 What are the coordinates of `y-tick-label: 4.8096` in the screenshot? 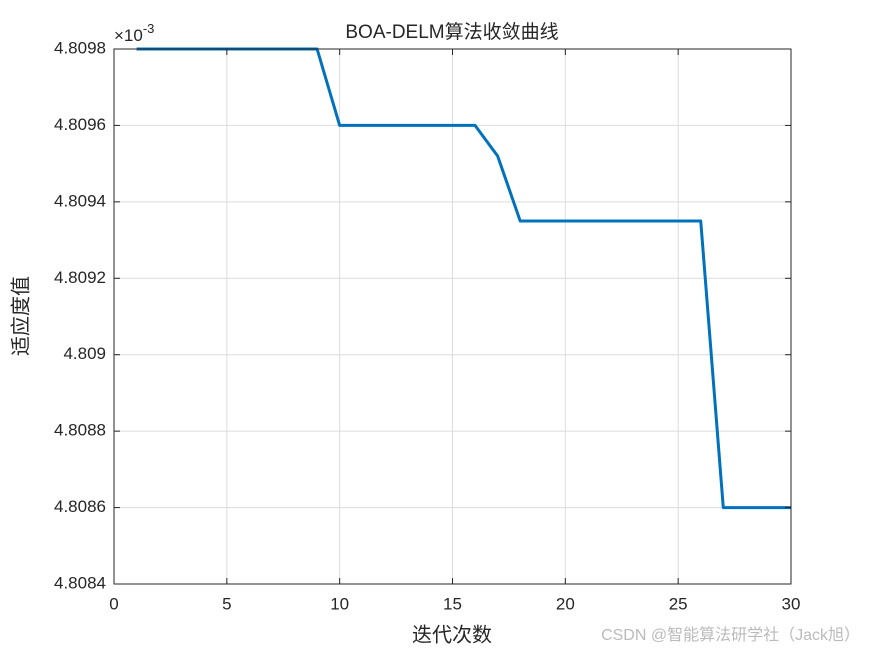 It's located at (80, 124).